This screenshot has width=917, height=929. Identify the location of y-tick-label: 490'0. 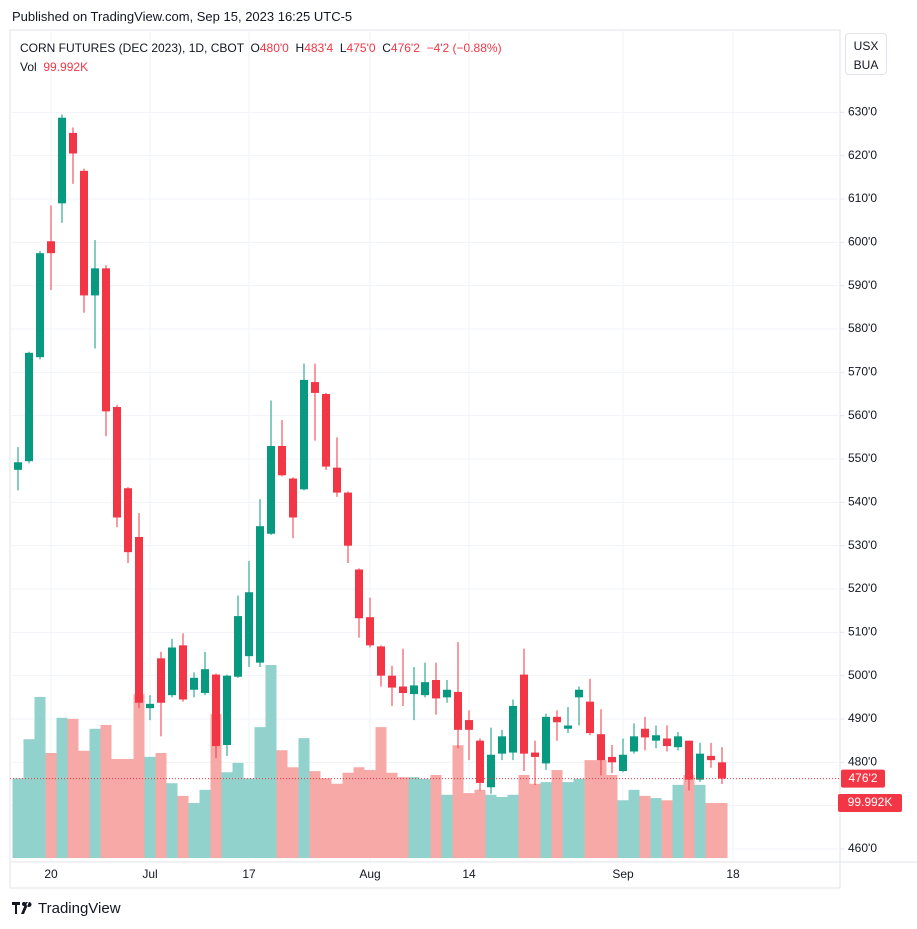
(862, 718).